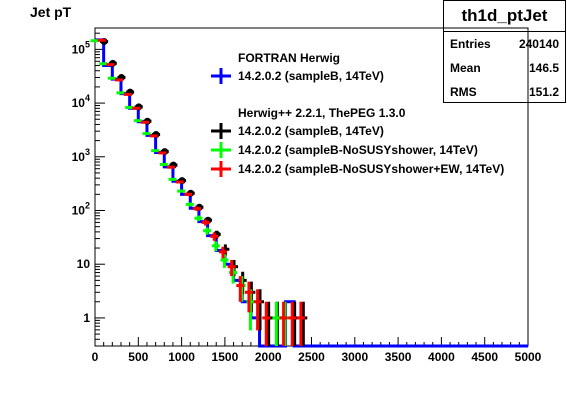  What do you see at coordinates (225, 357) in the screenshot?
I see `x-tick-label: 1500` at bounding box center [225, 357].